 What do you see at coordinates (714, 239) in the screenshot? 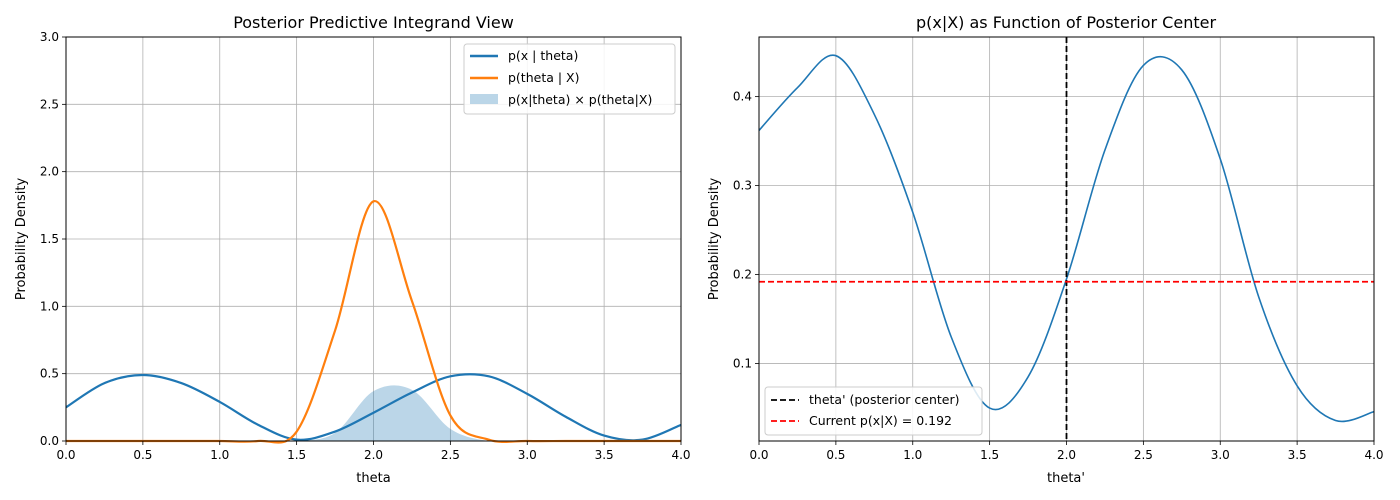
I see `right-ylabel: Probability Density` at bounding box center [714, 239].